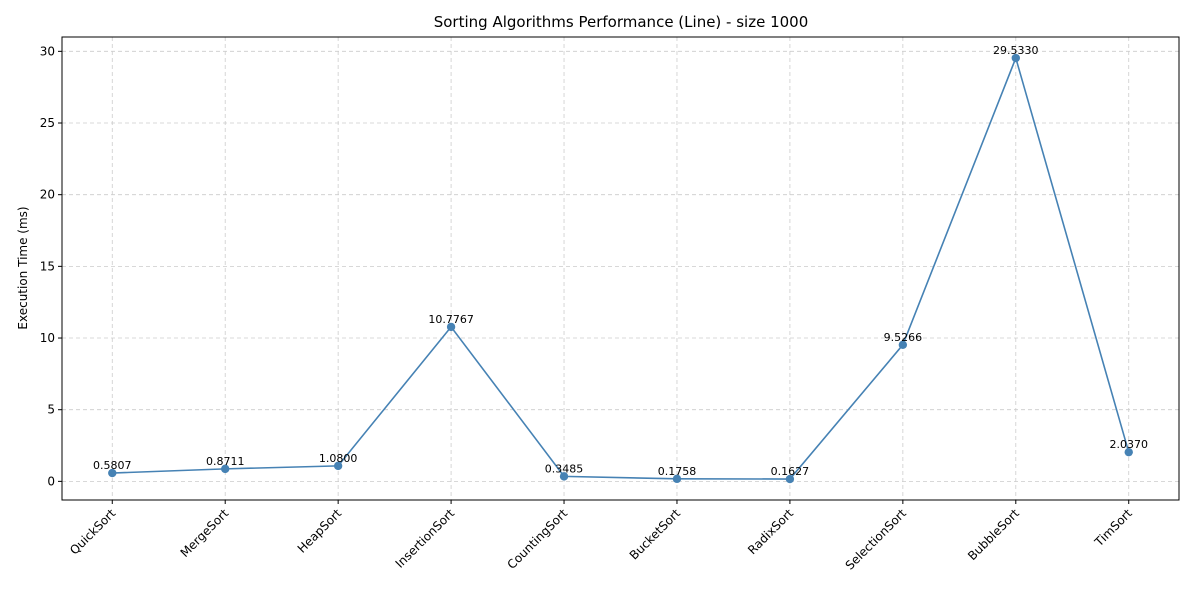  What do you see at coordinates (451, 319) in the screenshot?
I see `data-label: 10.7767` at bounding box center [451, 319].